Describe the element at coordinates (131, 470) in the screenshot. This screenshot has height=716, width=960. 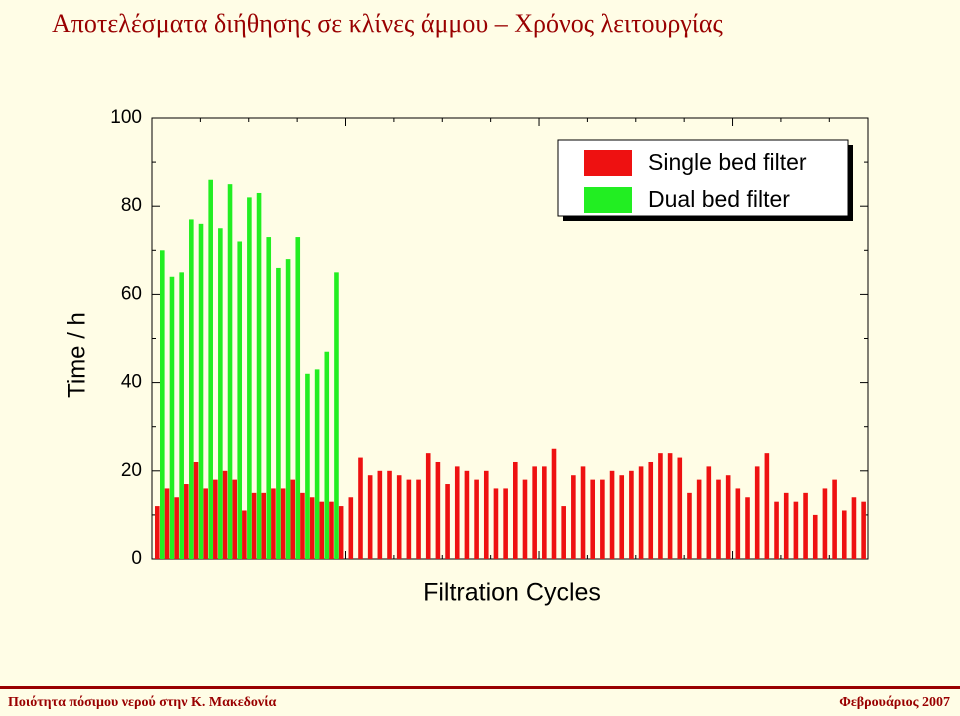
I see `y-tick-label: 20` at that location.